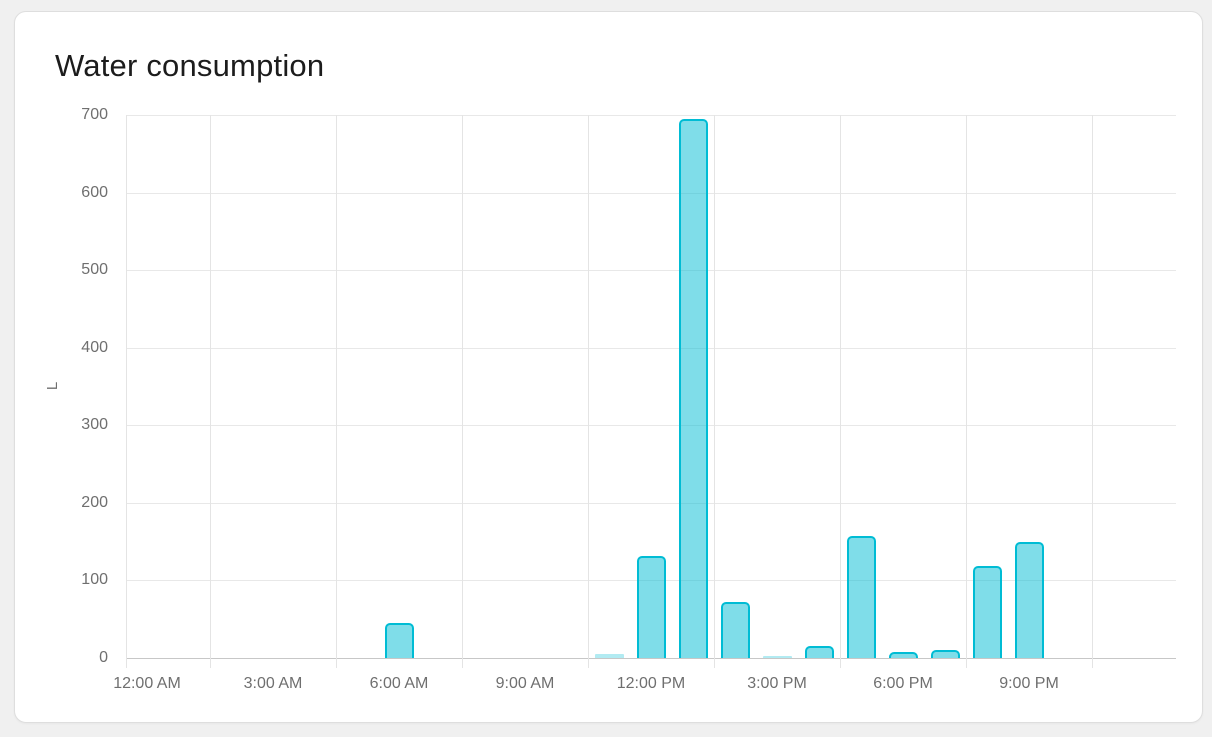  I want to click on bar-8-pm, so click(987, 611).